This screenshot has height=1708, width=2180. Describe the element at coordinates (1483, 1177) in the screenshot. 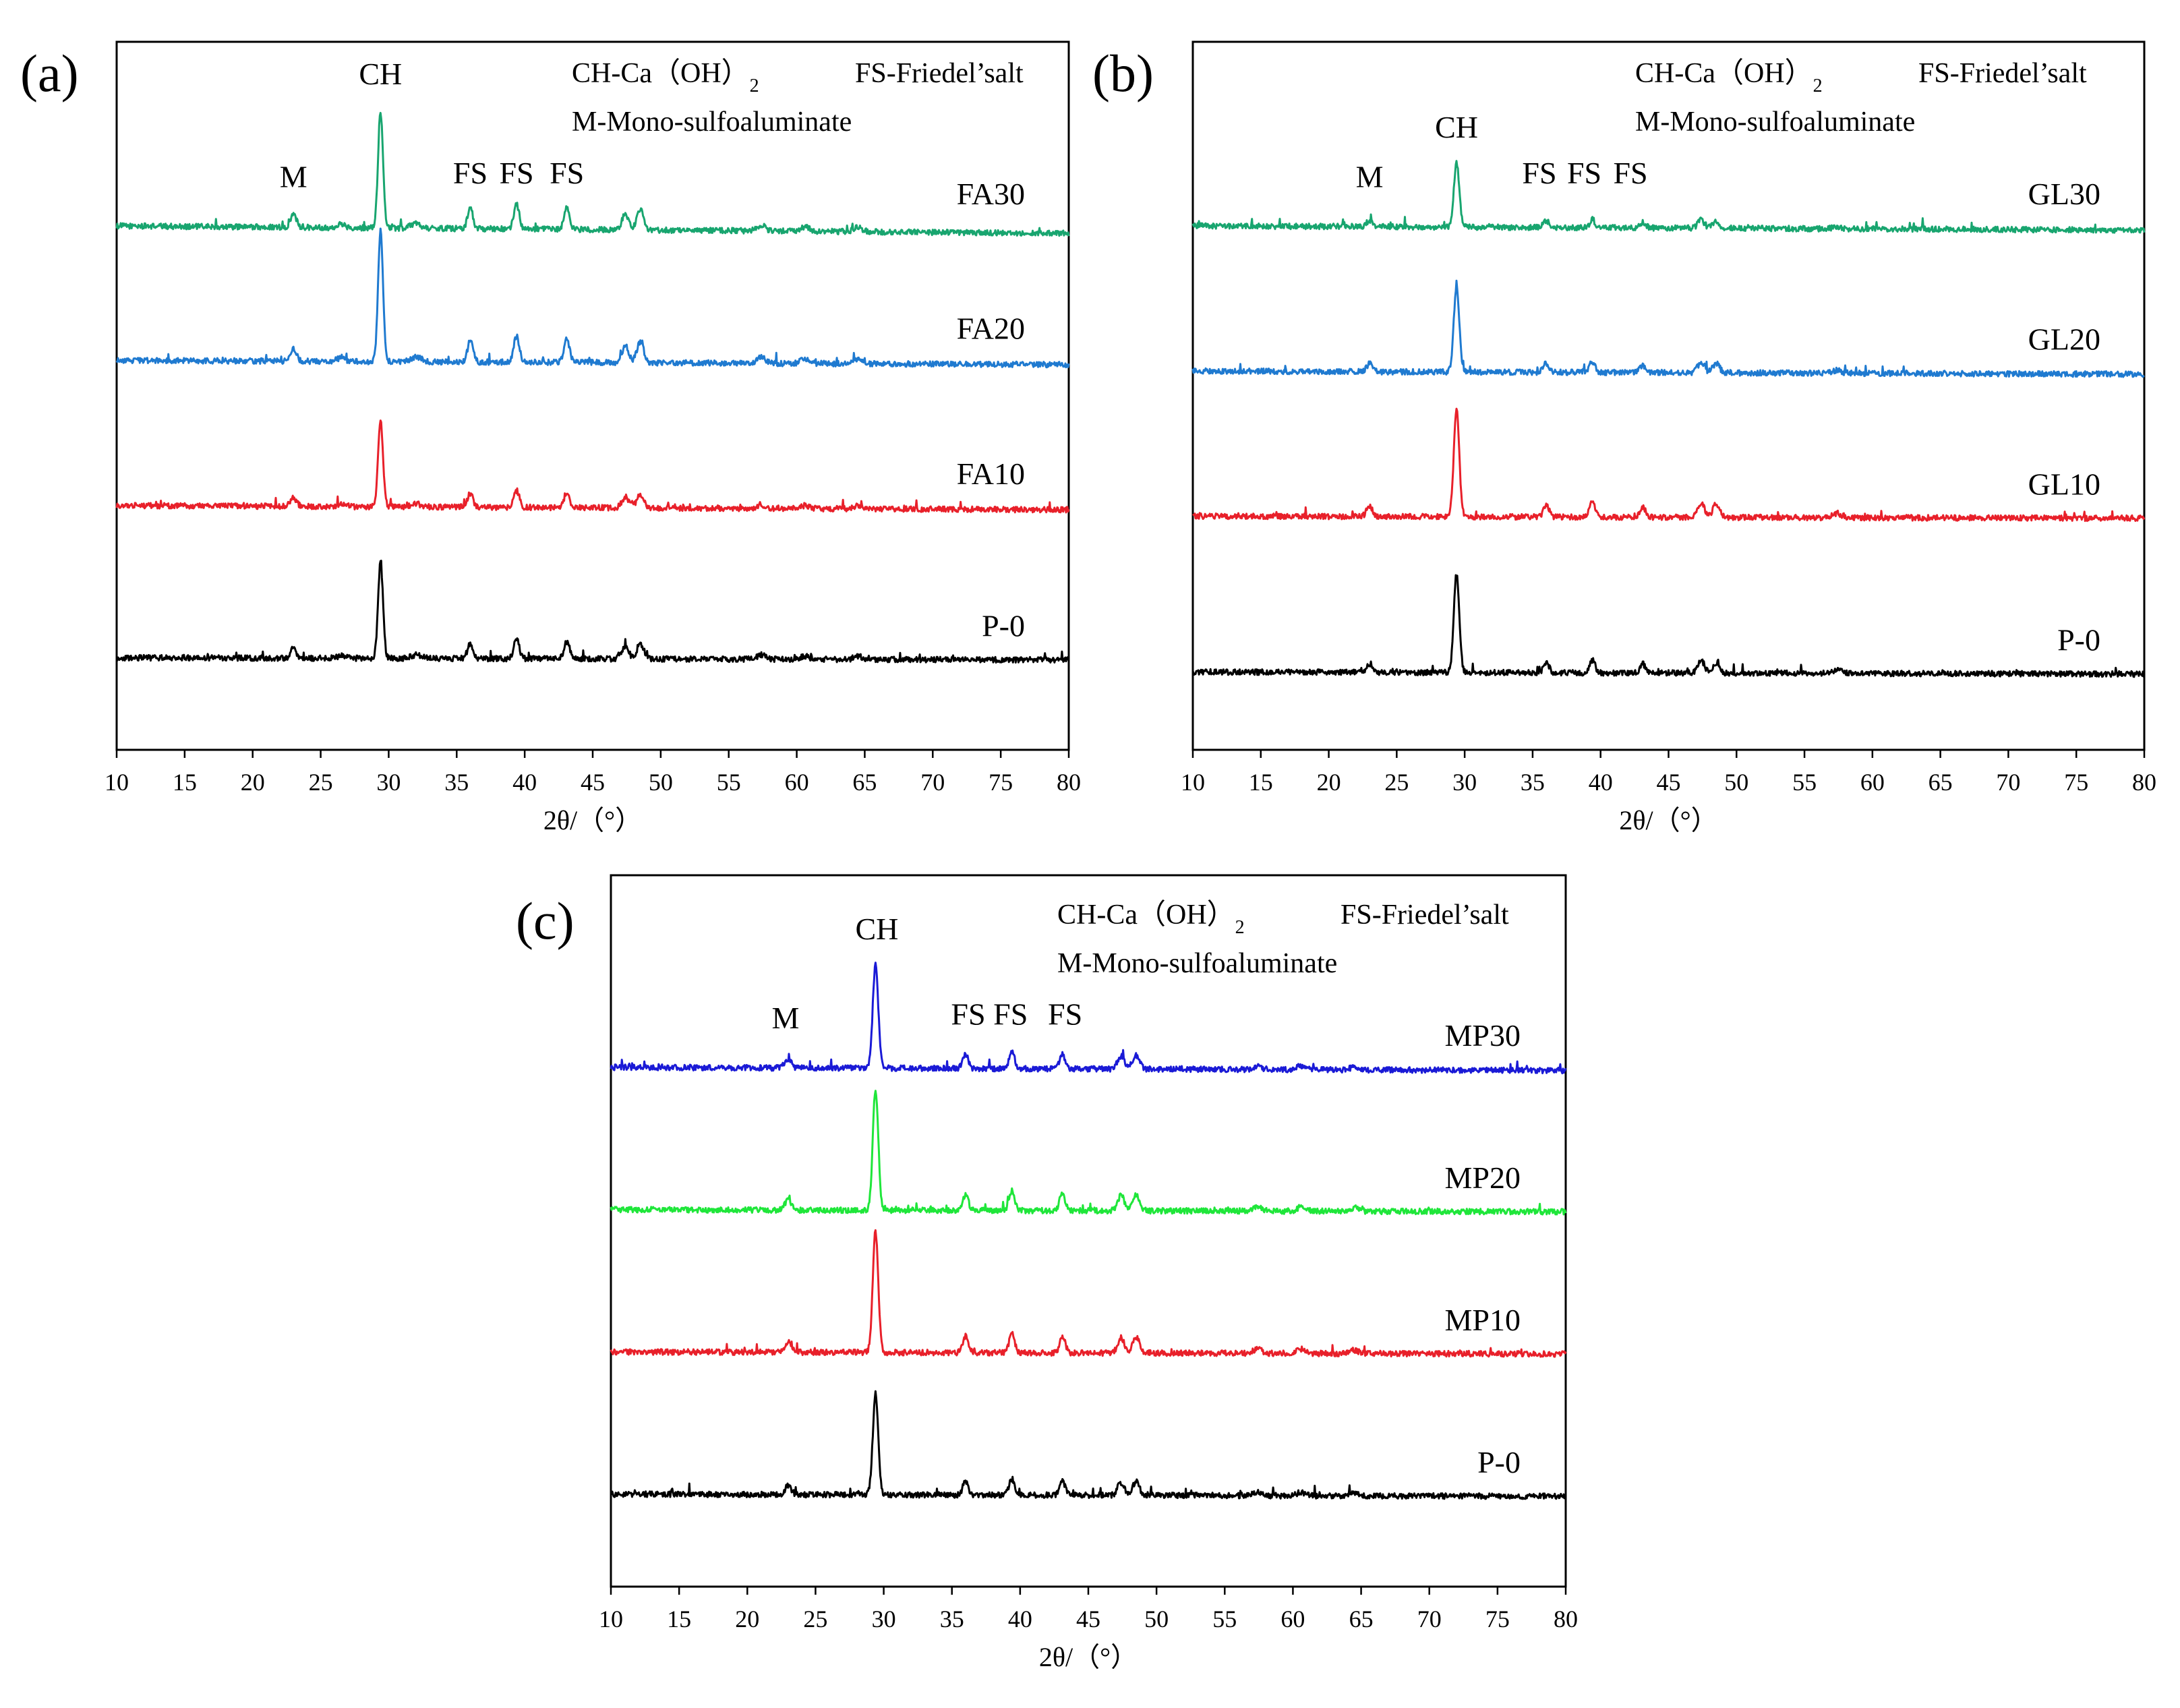

I see `series-label: MP20` at that location.